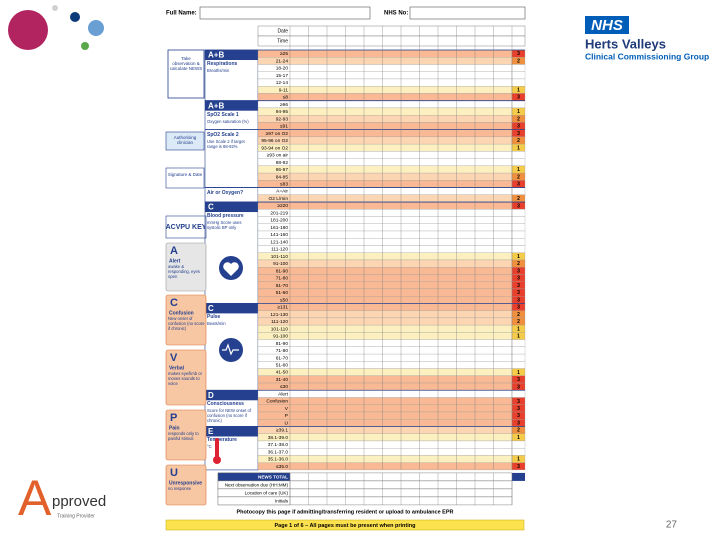 The width and height of the screenshot is (720, 540). I want to click on thermometer-bulb, so click(217, 460).